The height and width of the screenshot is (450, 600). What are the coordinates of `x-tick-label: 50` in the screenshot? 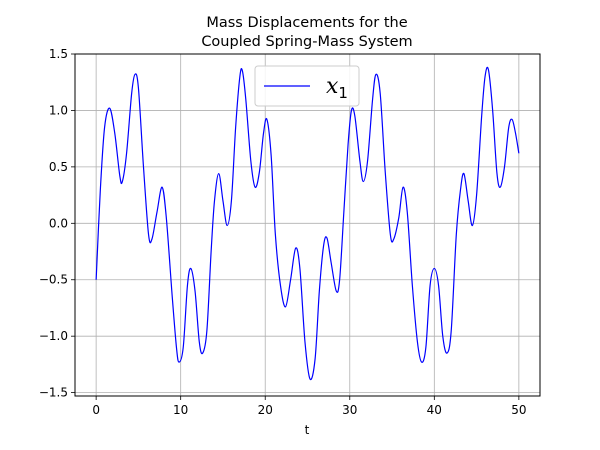 It's located at (518, 410).